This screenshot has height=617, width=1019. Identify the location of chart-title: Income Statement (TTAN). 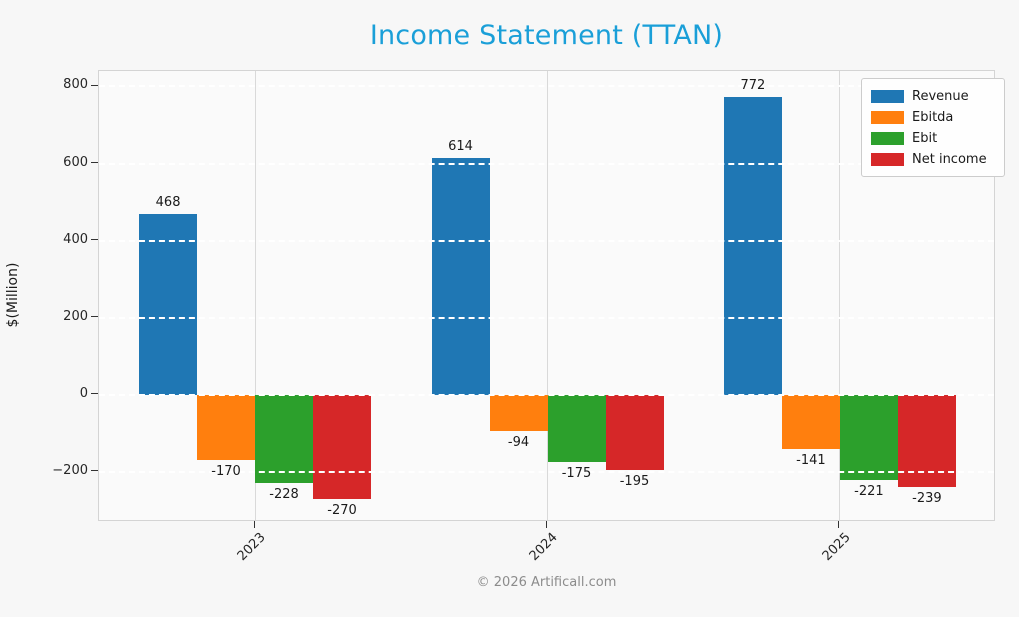
(546, 35).